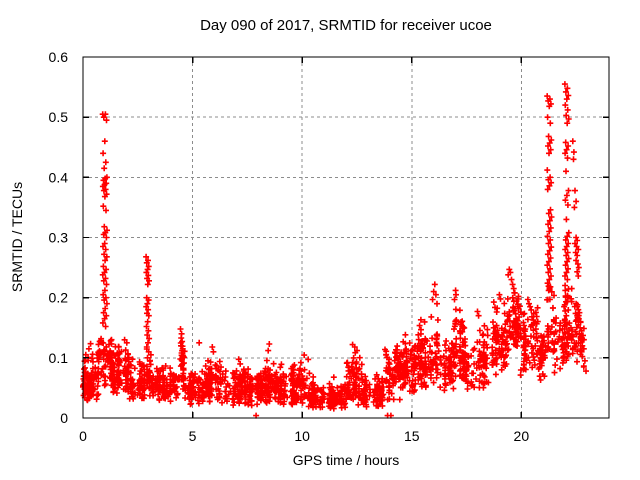  I want to click on y-tick-label: 0.4, so click(59, 177).